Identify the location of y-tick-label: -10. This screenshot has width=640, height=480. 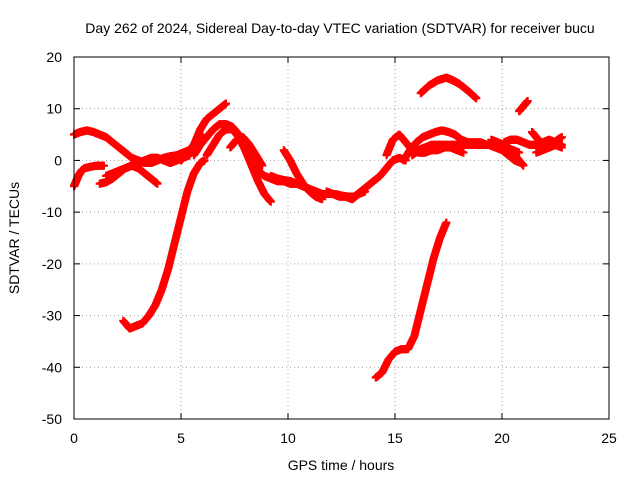
(52, 212).